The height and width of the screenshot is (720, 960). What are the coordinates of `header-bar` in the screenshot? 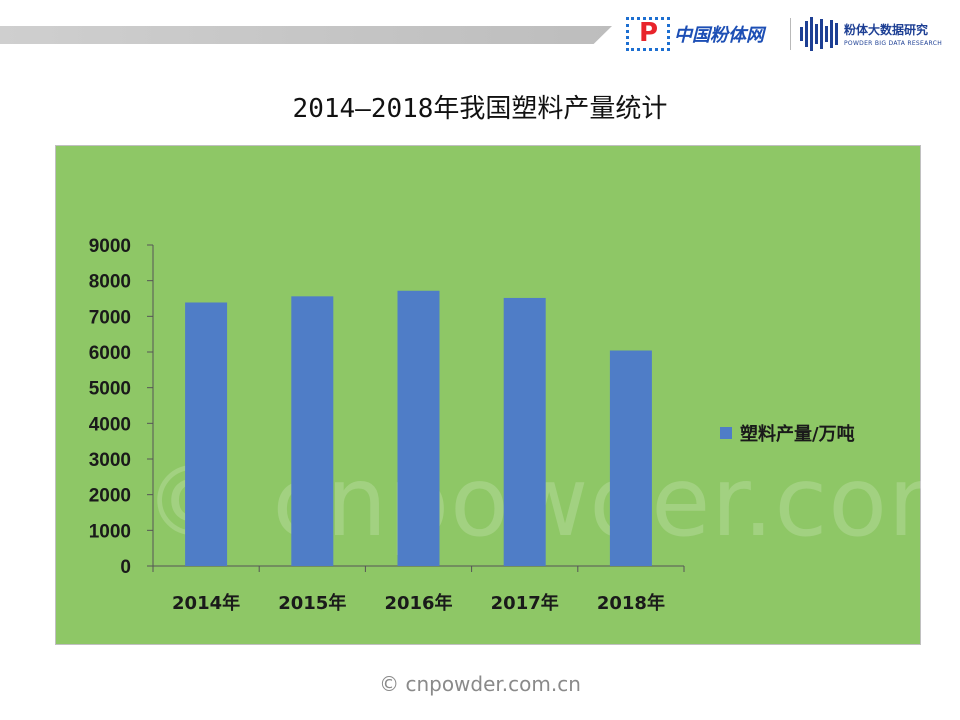 It's located at (306, 35).